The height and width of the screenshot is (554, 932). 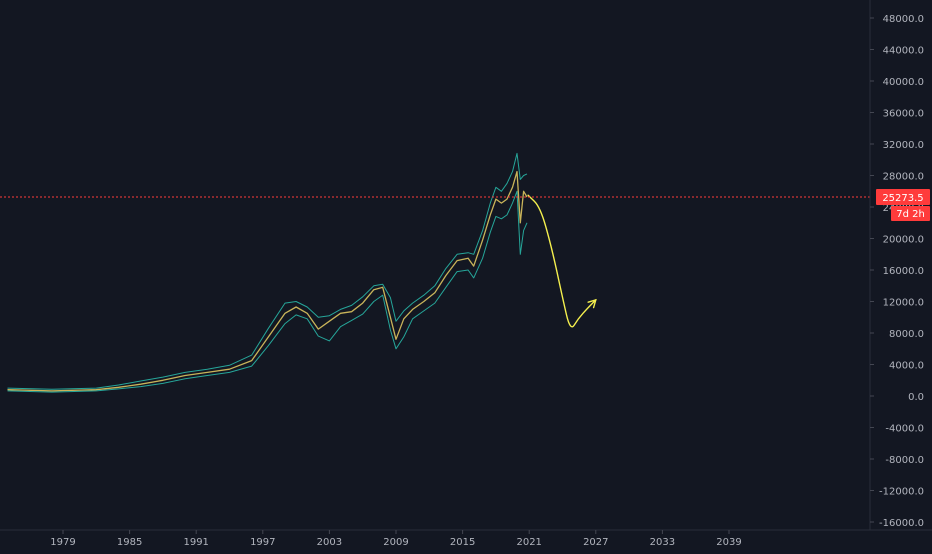 What do you see at coordinates (903, 177) in the screenshot?
I see `y-tick-label: 28000.0` at bounding box center [903, 177].